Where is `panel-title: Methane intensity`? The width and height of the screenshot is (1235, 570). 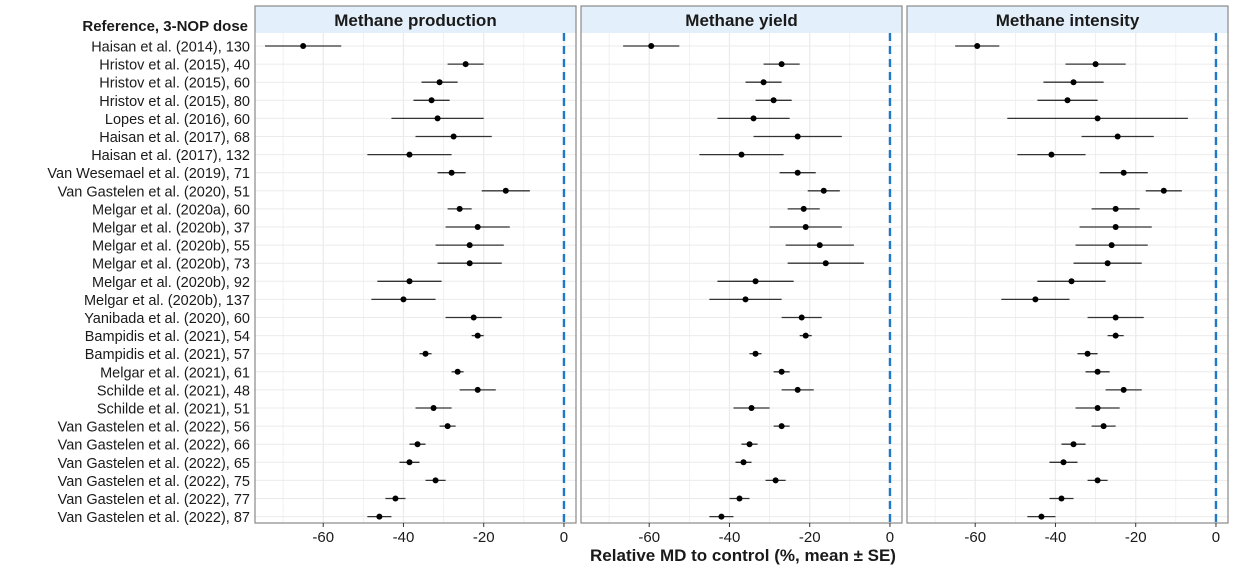
panel-title: Methane intensity is located at coordinates (1068, 20).